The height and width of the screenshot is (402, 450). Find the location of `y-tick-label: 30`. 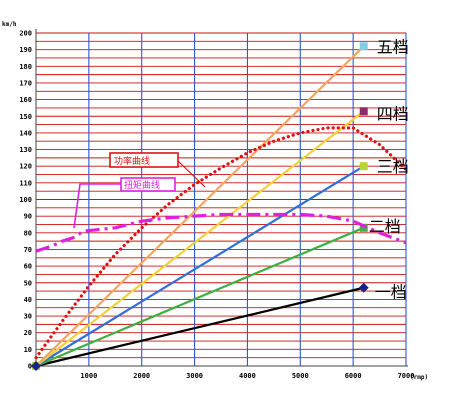

y-tick-label: 30 is located at coordinates (28, 317).